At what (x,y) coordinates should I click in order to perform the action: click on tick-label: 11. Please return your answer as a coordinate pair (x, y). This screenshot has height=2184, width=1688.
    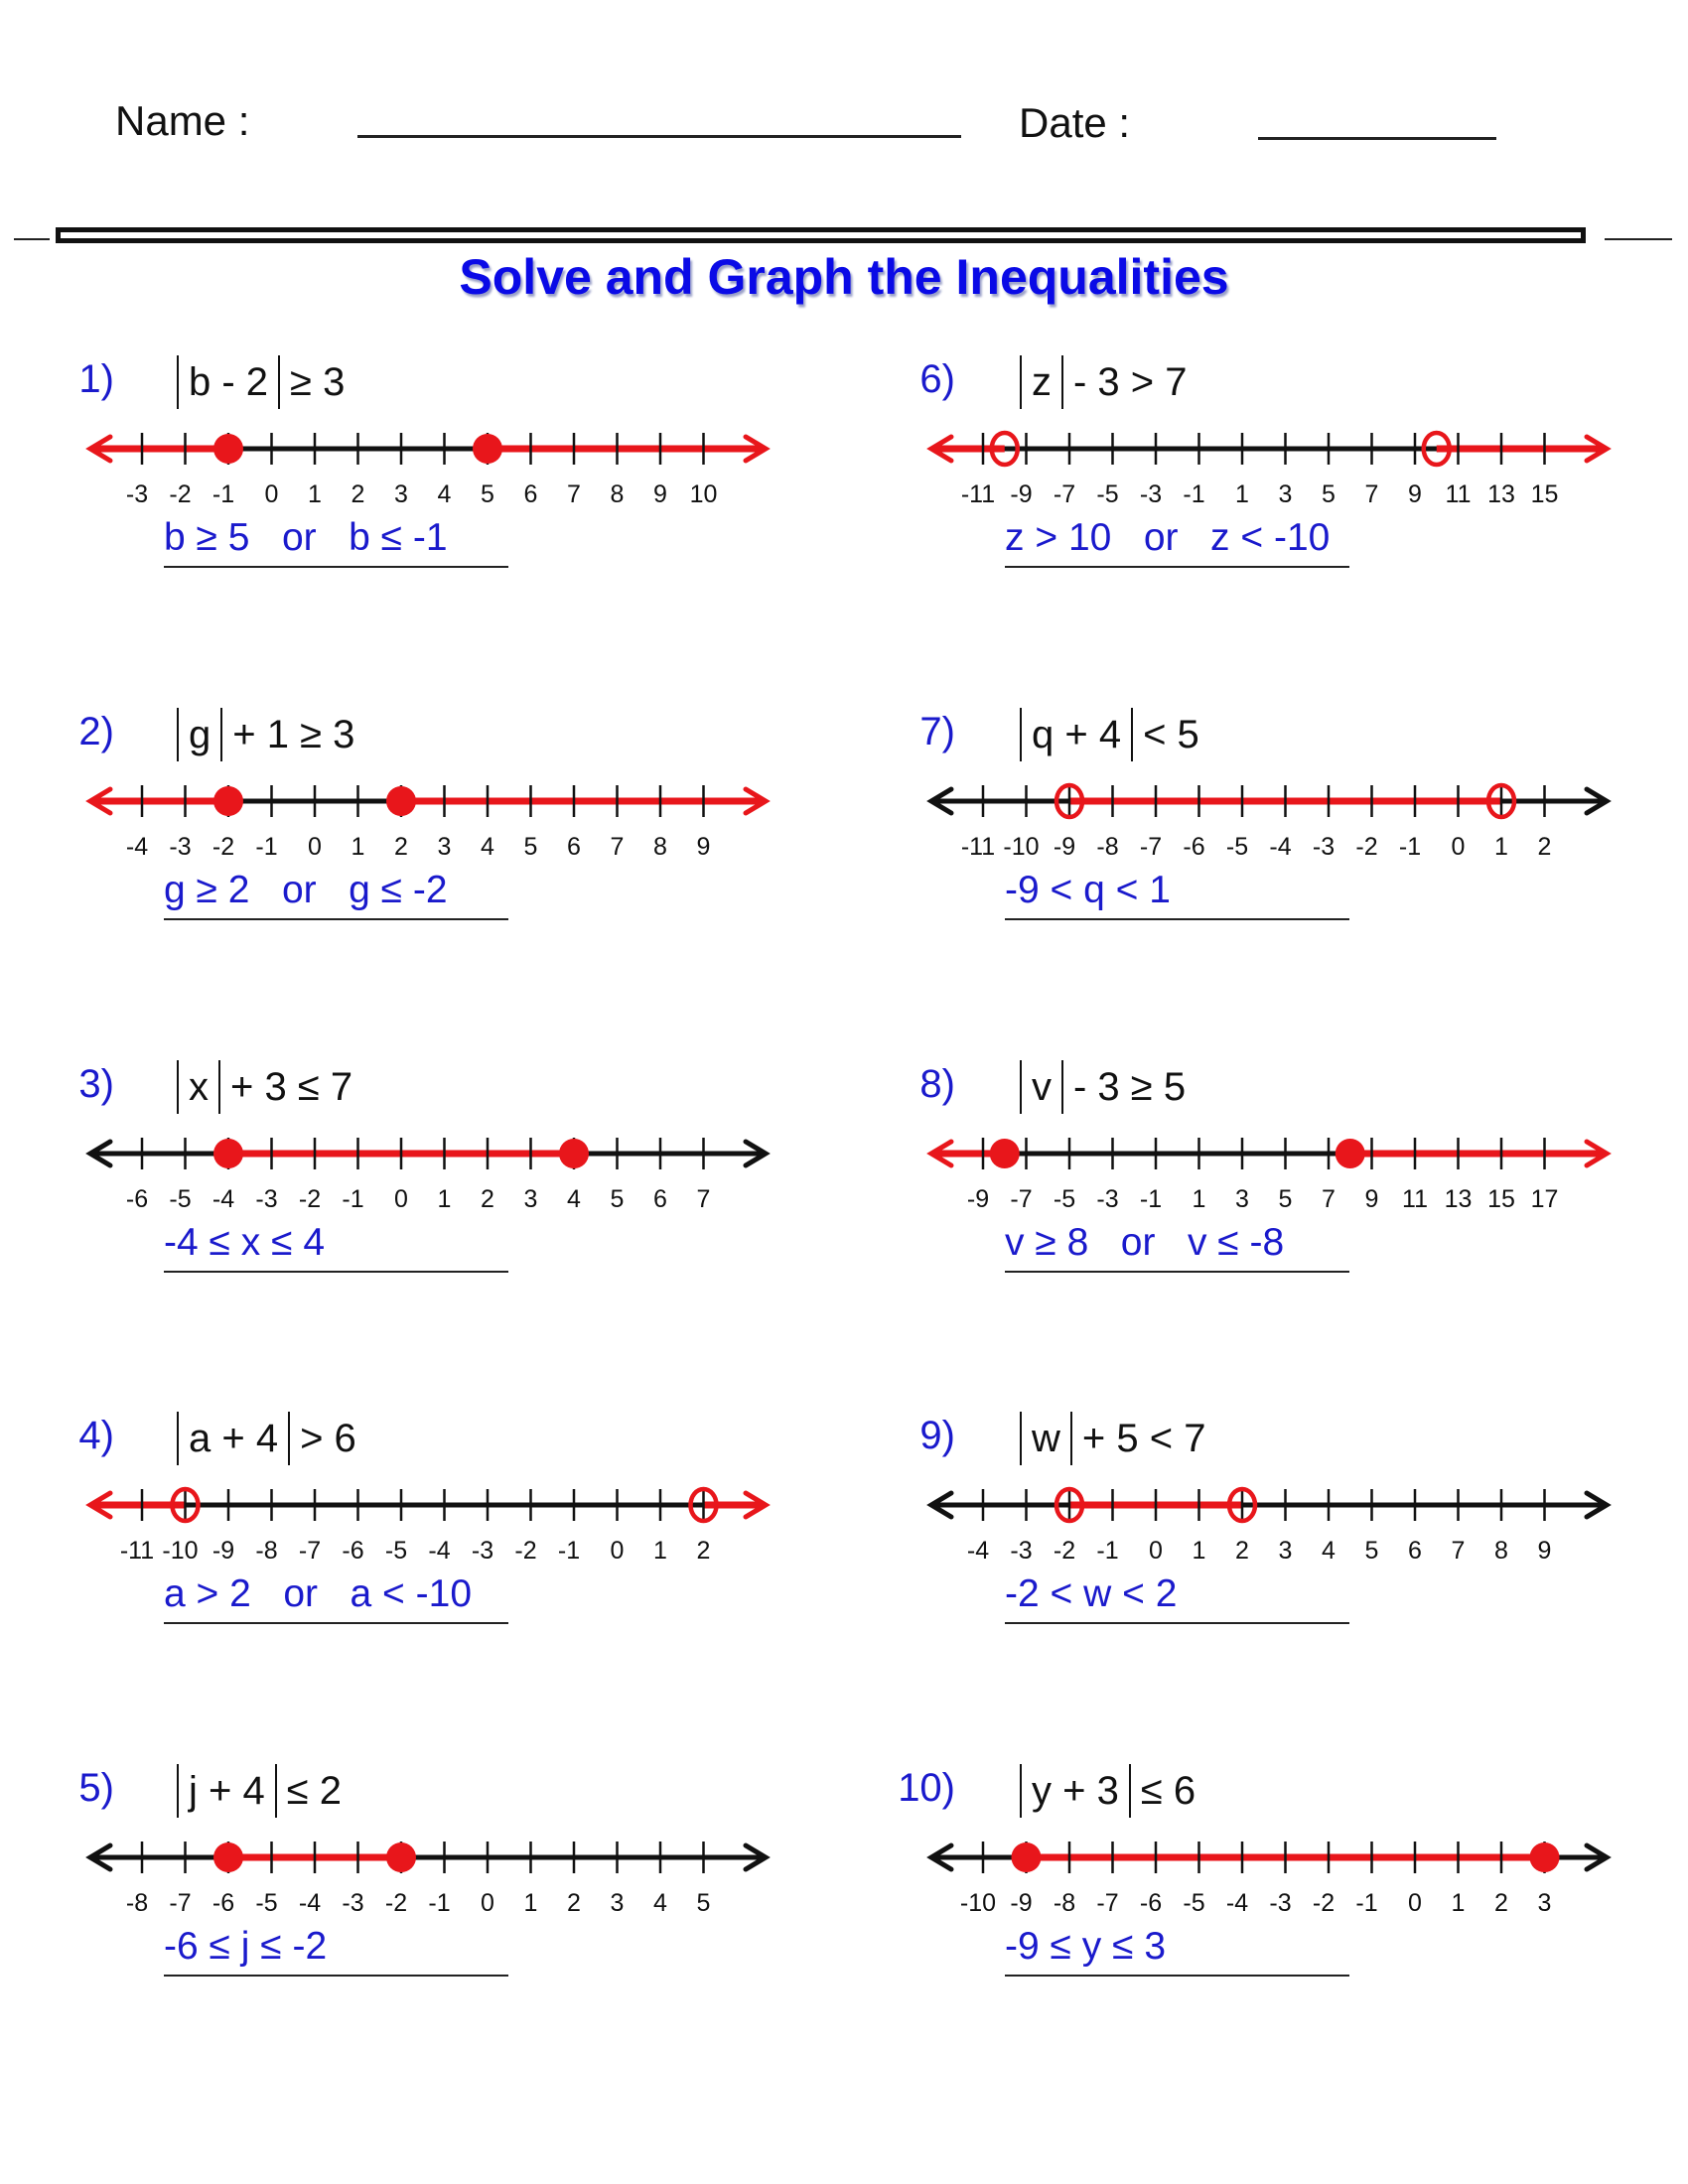
    Looking at the image, I should click on (1459, 494).